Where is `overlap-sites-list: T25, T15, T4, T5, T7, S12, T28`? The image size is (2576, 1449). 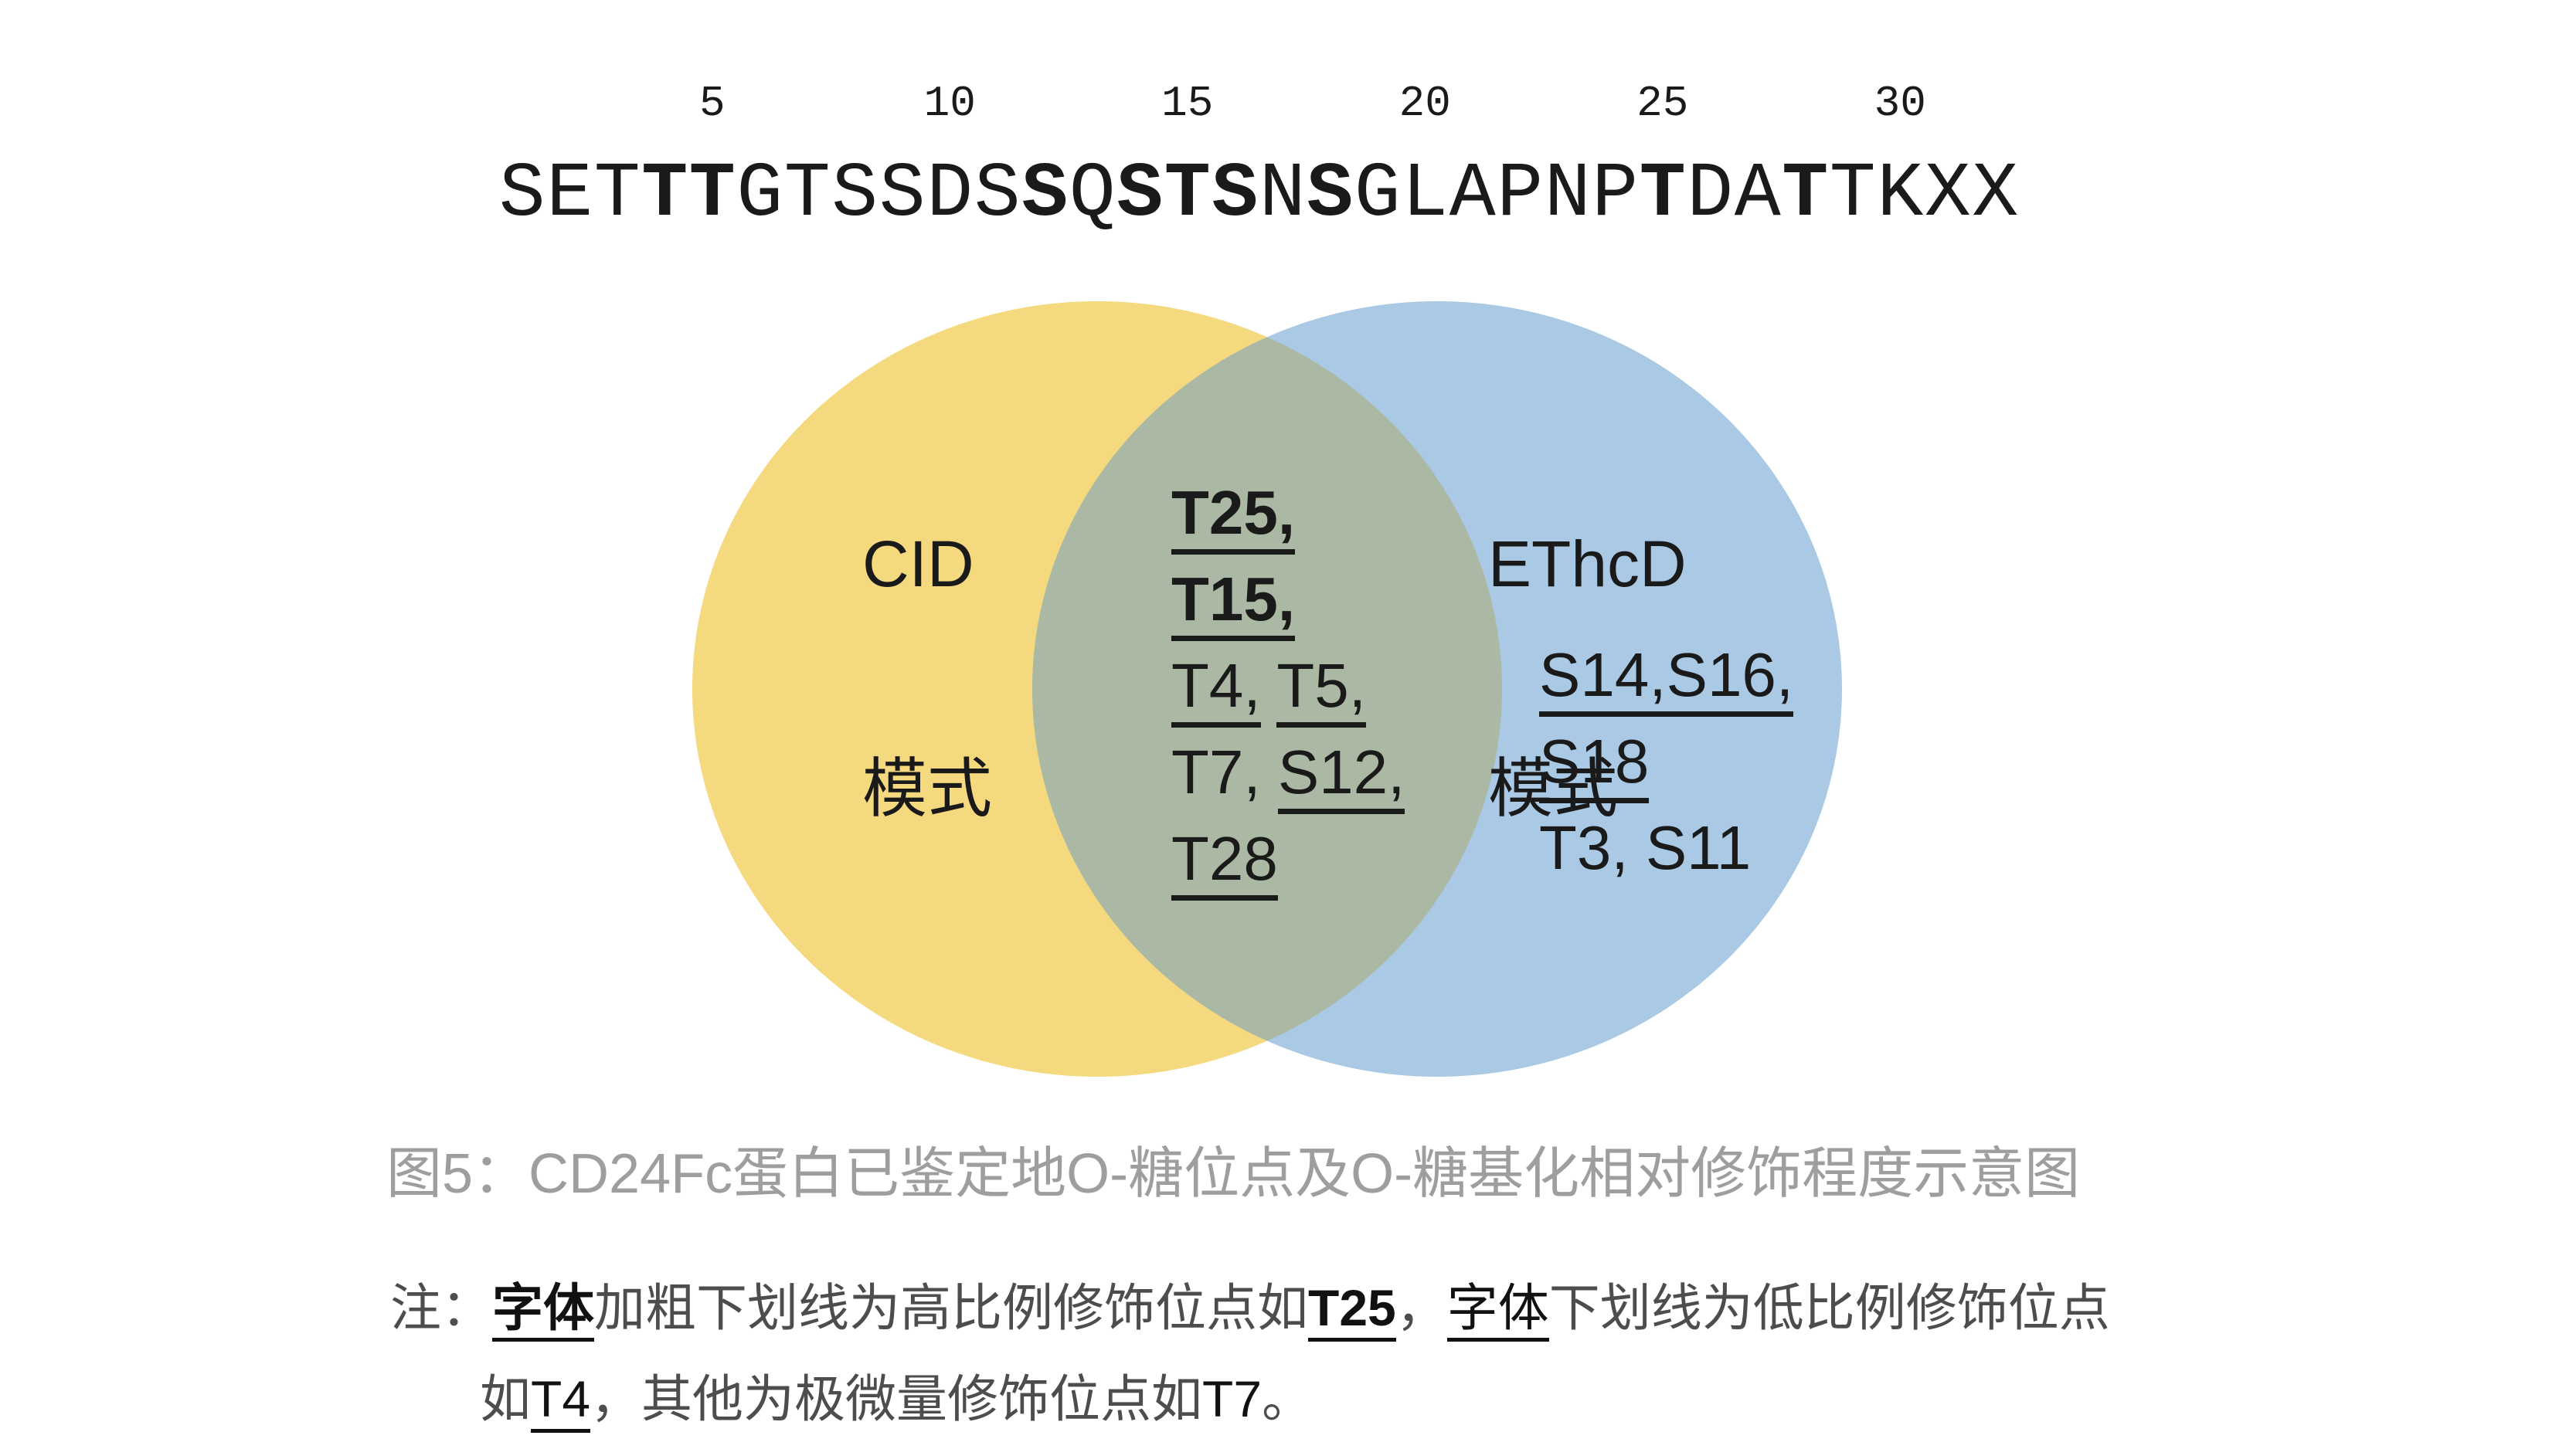
overlap-sites-list: T25, T15, T4, T5, T7, S12, T28 is located at coordinates (1288, 686).